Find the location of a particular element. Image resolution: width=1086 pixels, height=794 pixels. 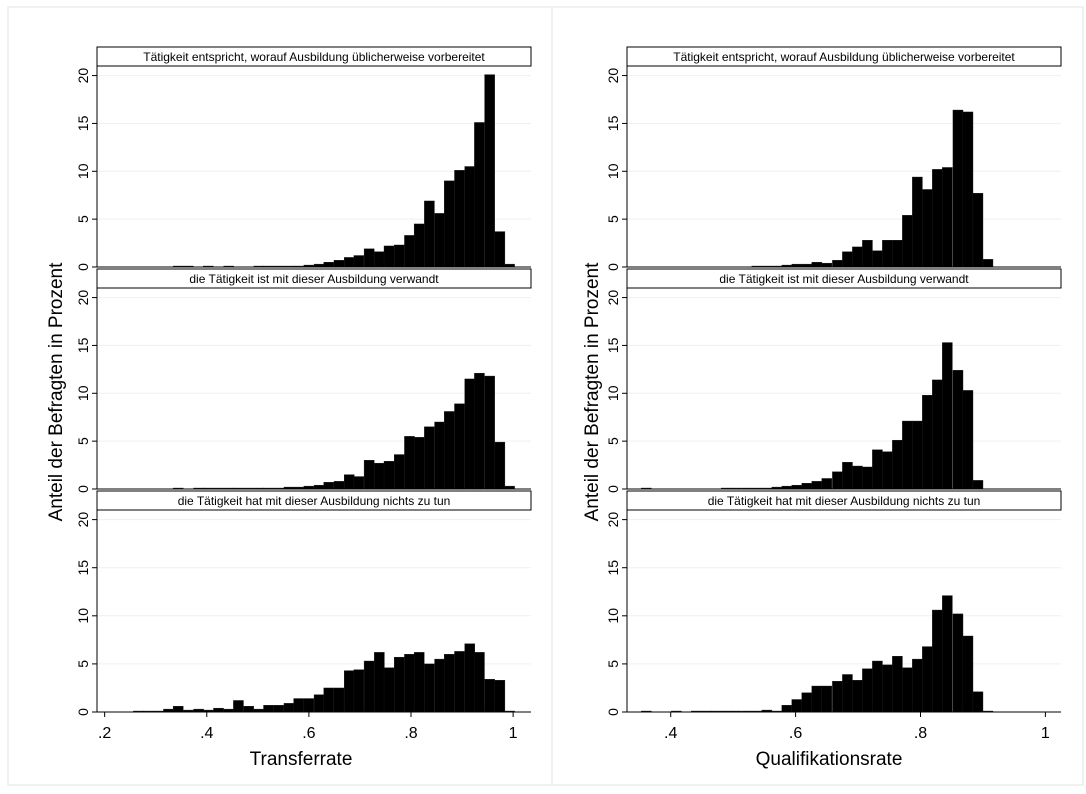

x-axis-label-qualifikationsrate: Qualifikationsrate is located at coordinates (829, 759).